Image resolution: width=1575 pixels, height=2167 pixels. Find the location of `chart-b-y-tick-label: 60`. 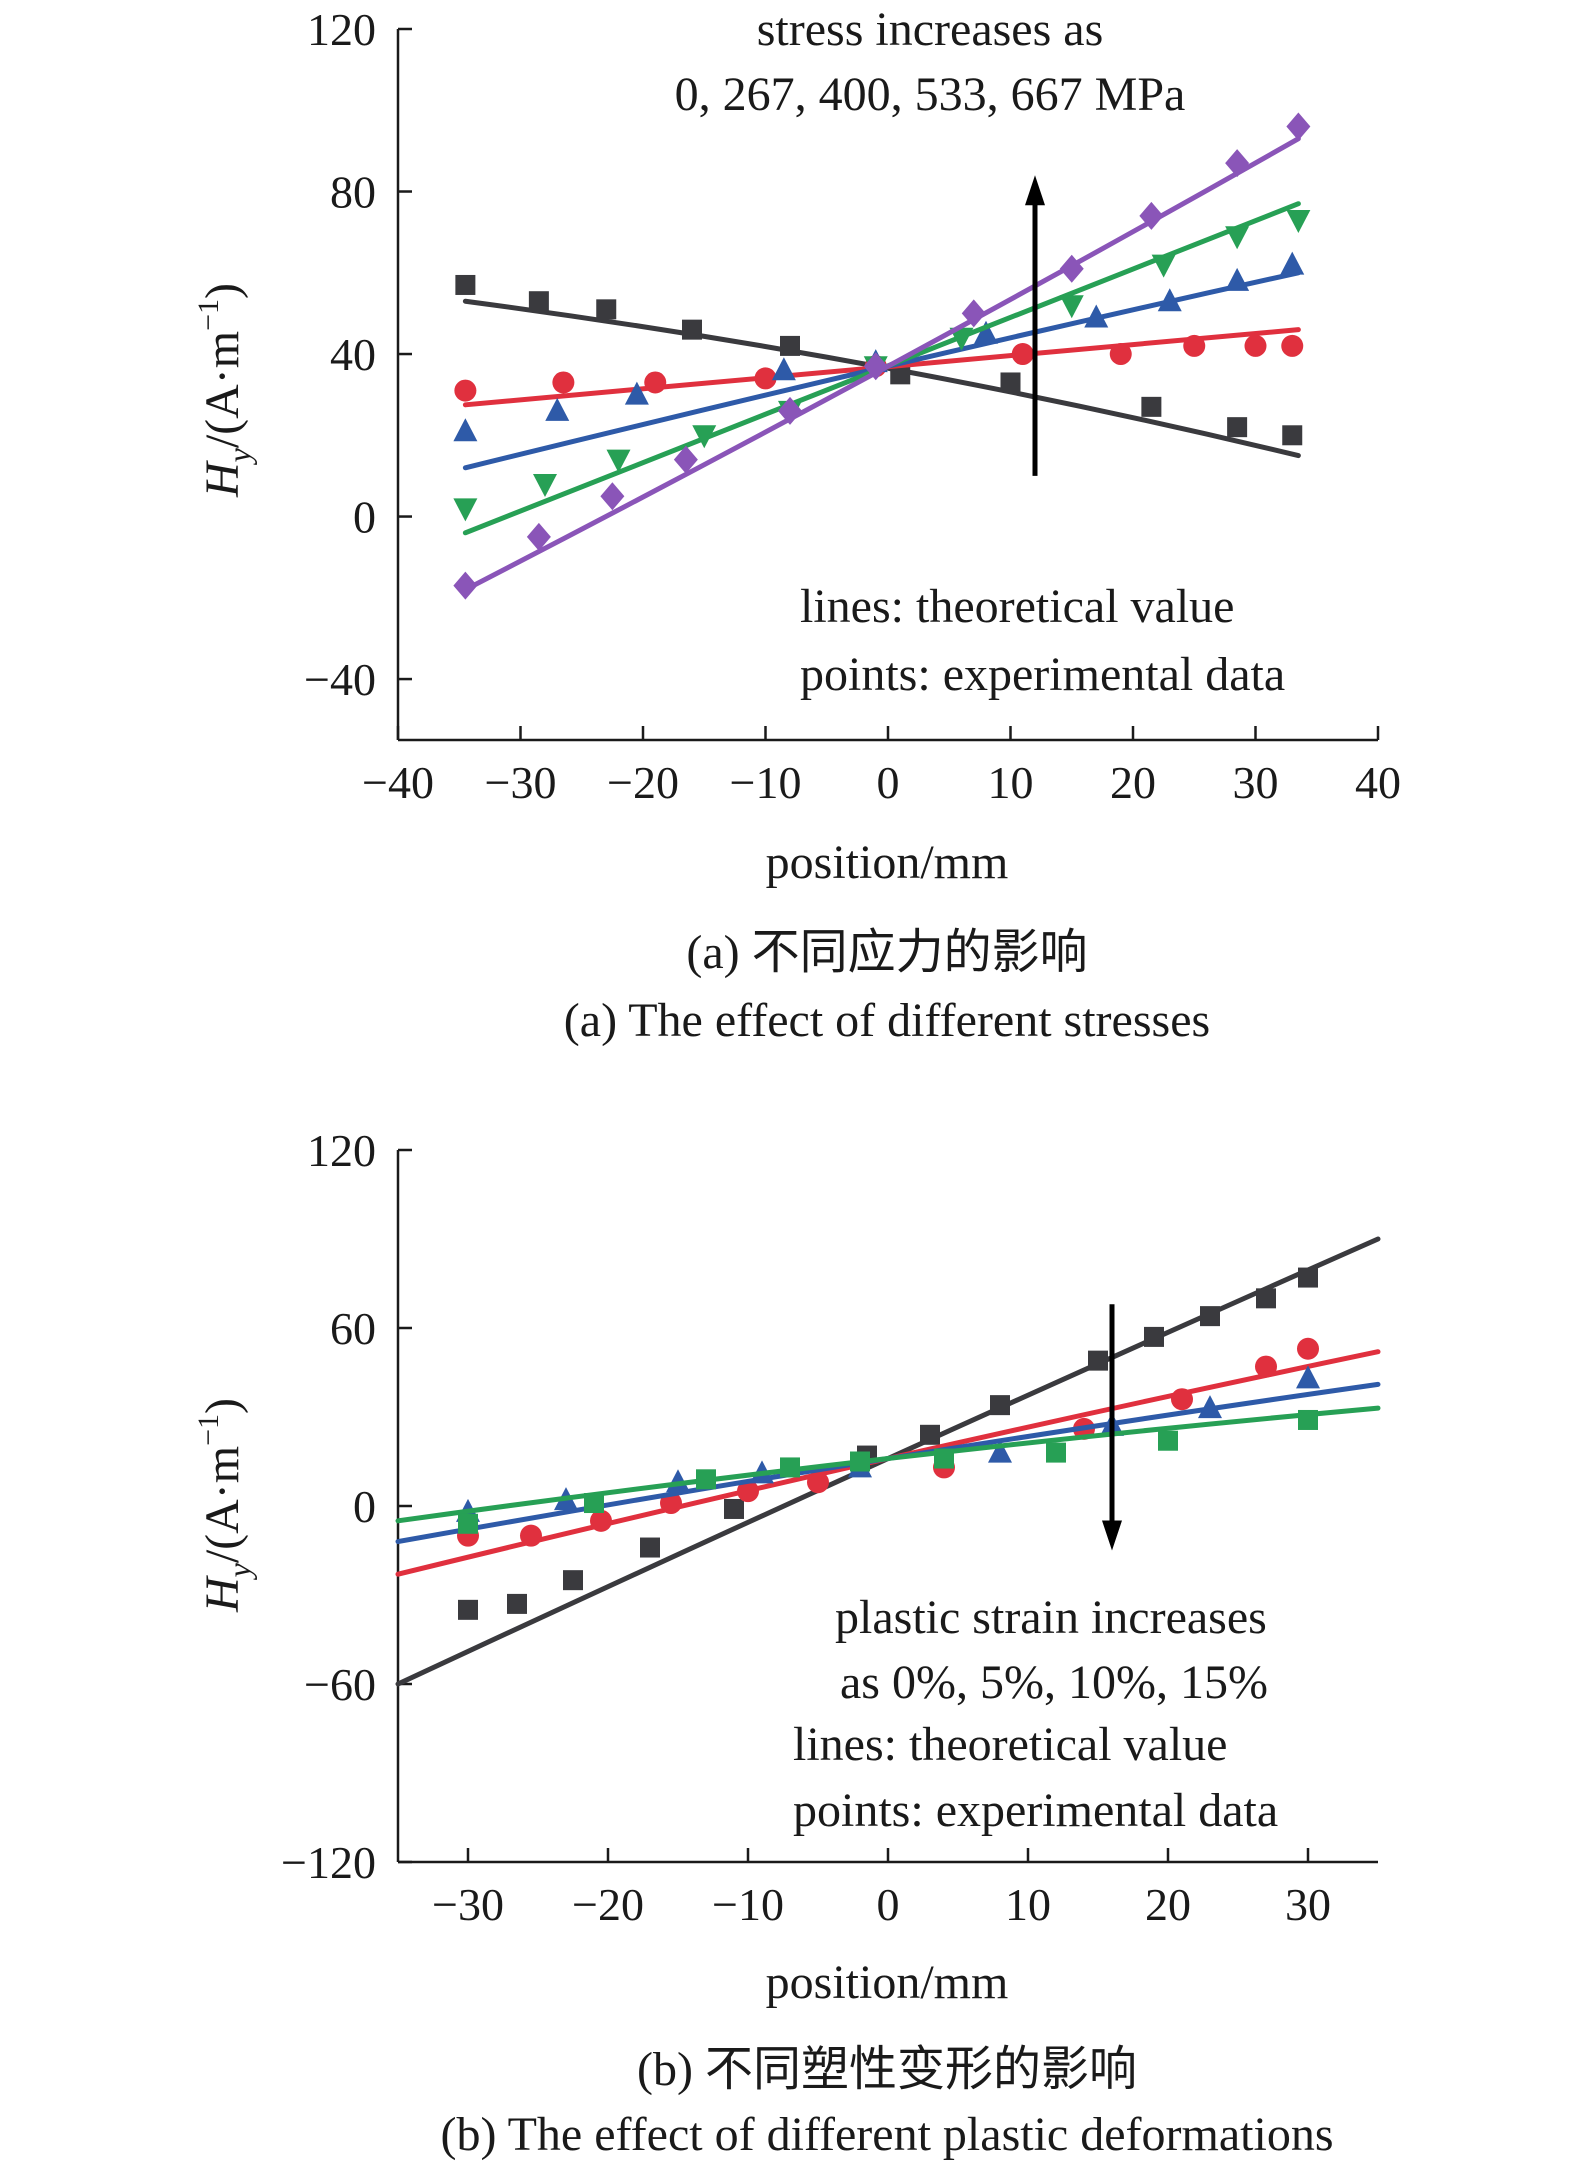

chart-b-y-tick-label: 60 is located at coordinates (353, 1328).